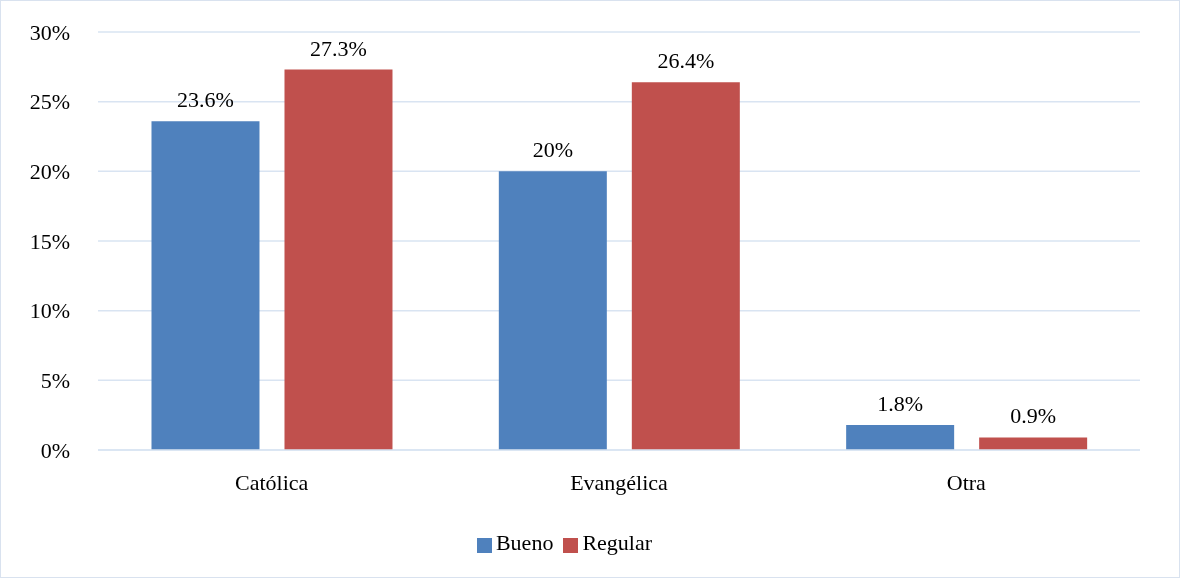 The width and height of the screenshot is (1180, 578). Describe the element at coordinates (618, 482) in the screenshot. I see `x-tick-label: Evangélica` at that location.